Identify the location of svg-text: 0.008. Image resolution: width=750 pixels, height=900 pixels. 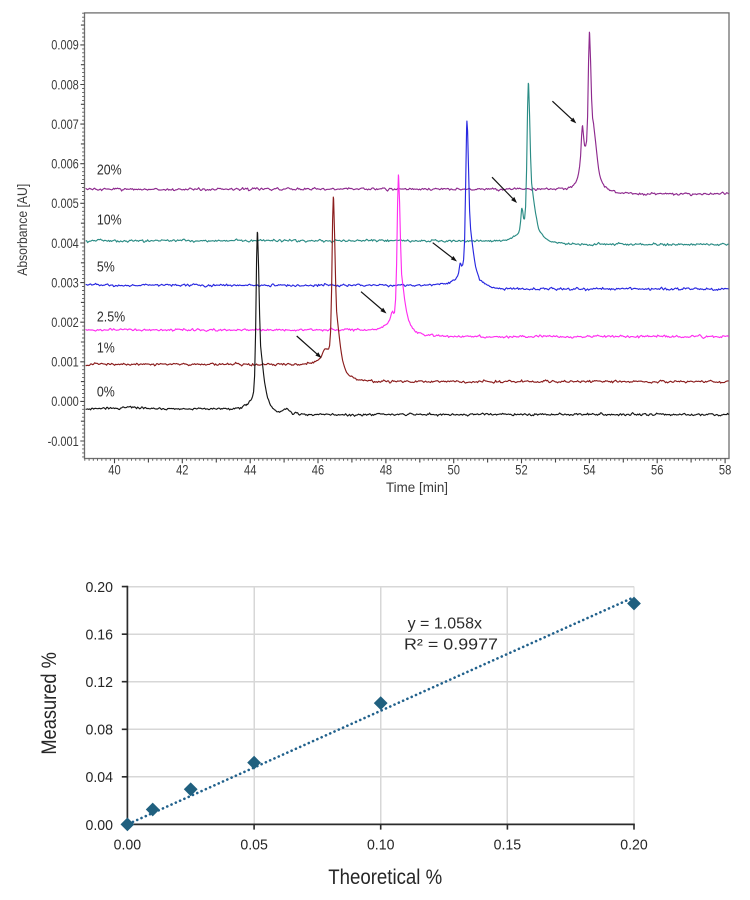
(65, 84).